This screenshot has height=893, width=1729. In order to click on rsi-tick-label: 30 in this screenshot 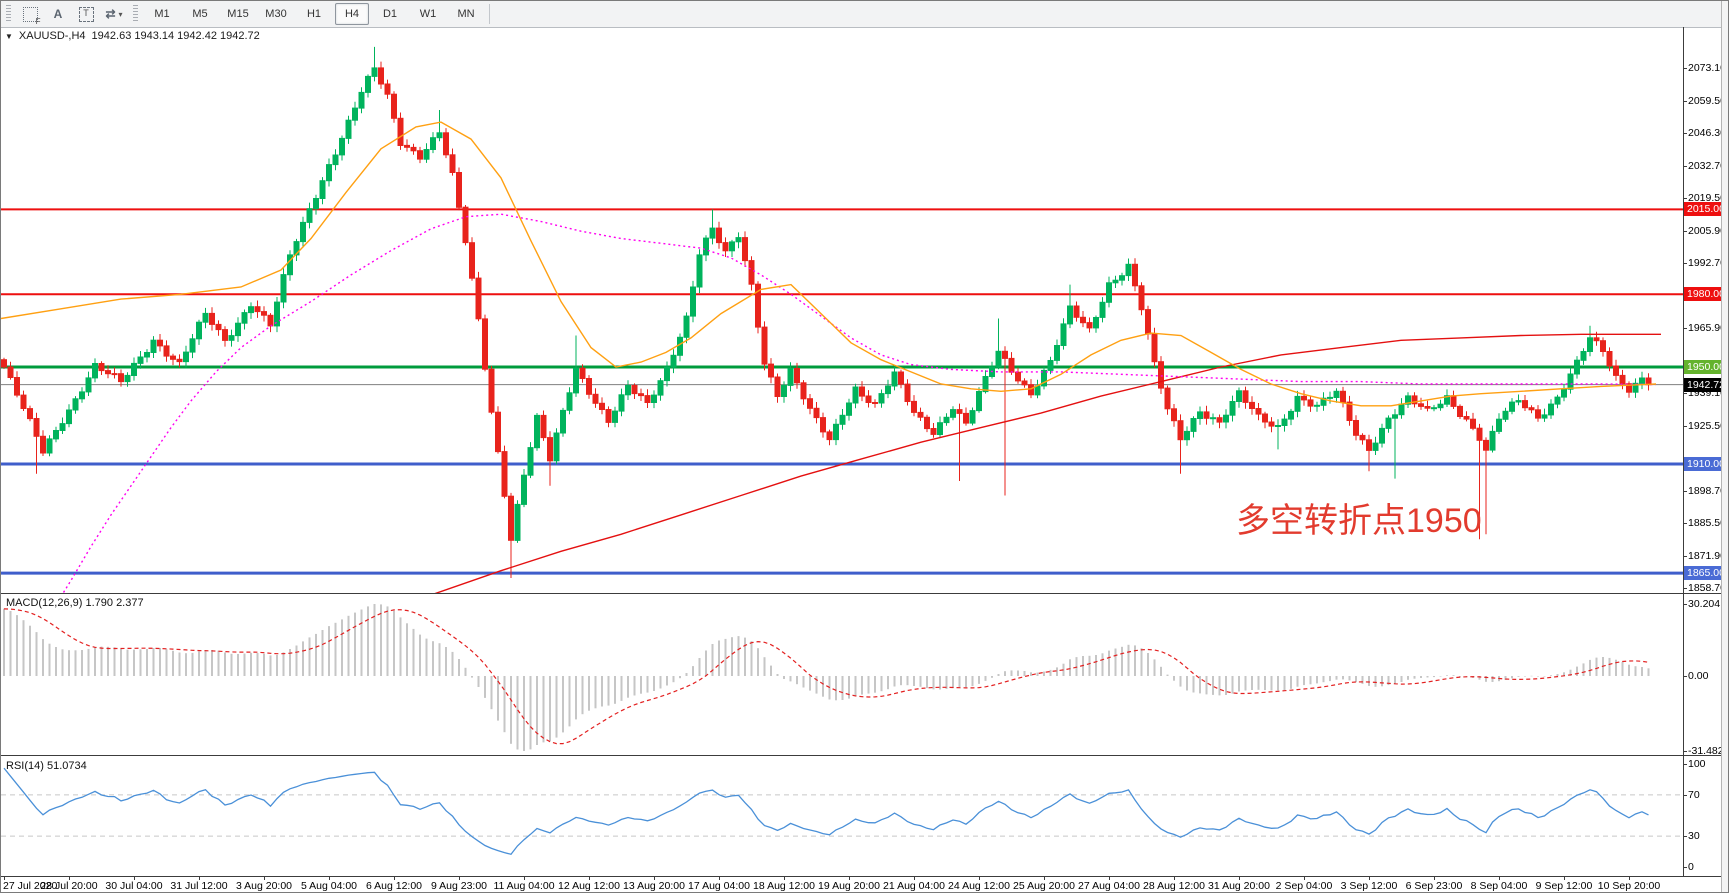, I will do `click(1694, 836)`.